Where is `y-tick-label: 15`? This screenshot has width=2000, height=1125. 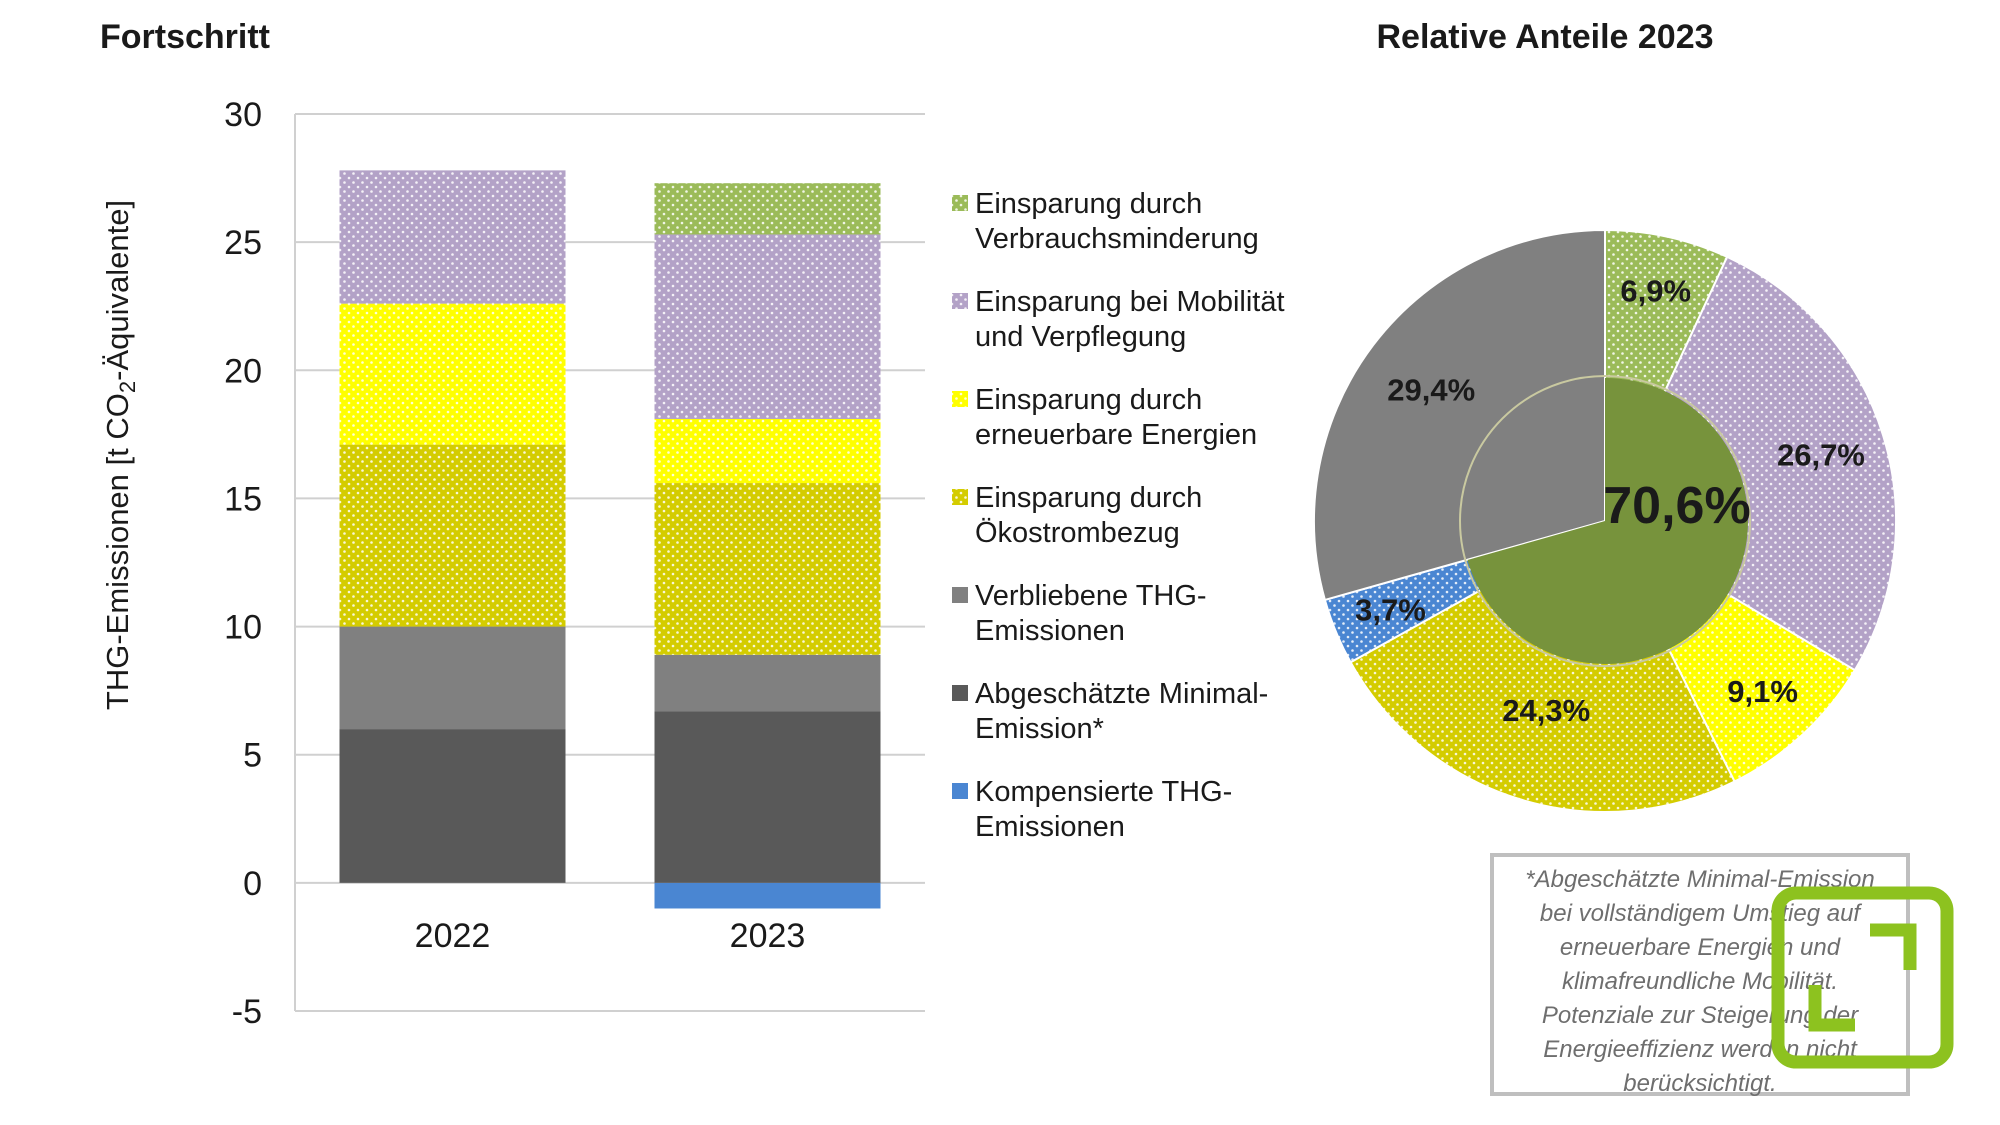 y-tick-label: 15 is located at coordinates (243, 499).